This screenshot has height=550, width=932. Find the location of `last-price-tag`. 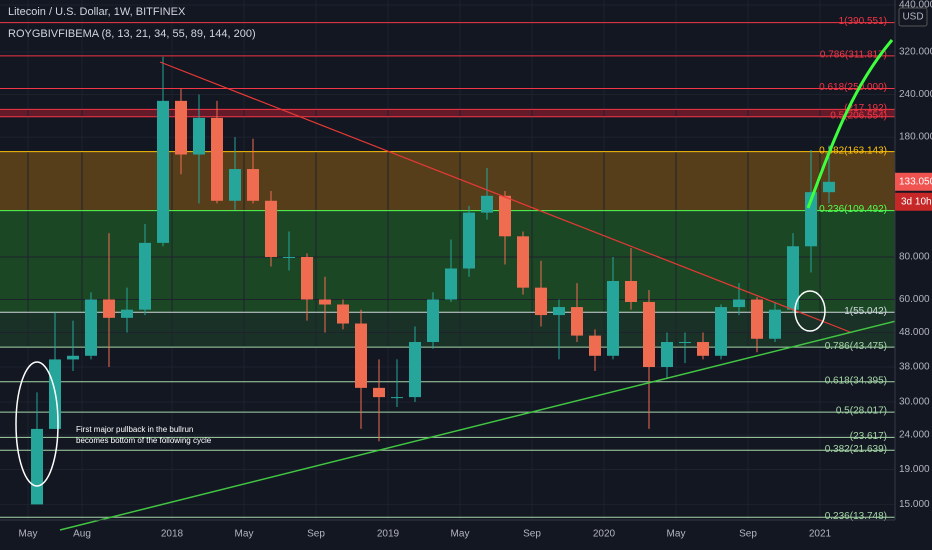

last-price-tag is located at coordinates (913, 181).